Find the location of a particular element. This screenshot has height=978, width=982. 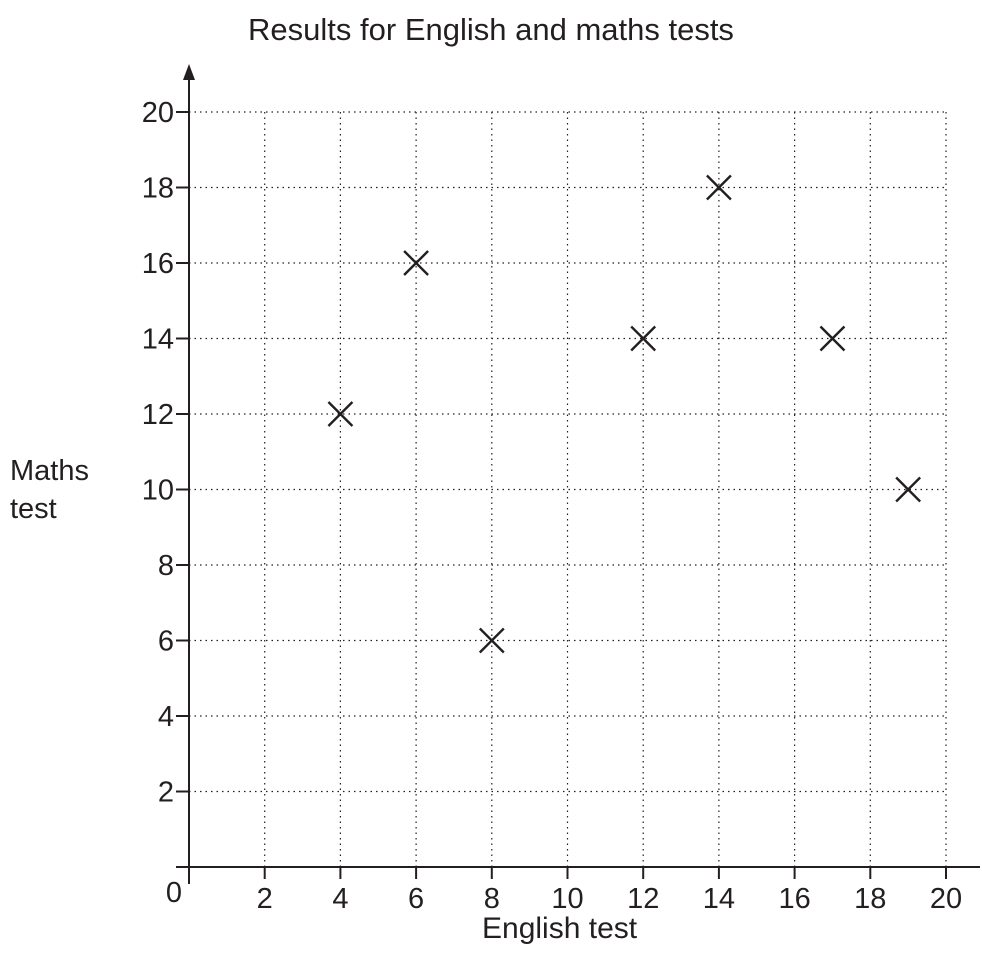

x-axis-label: English test is located at coordinates (560, 928).